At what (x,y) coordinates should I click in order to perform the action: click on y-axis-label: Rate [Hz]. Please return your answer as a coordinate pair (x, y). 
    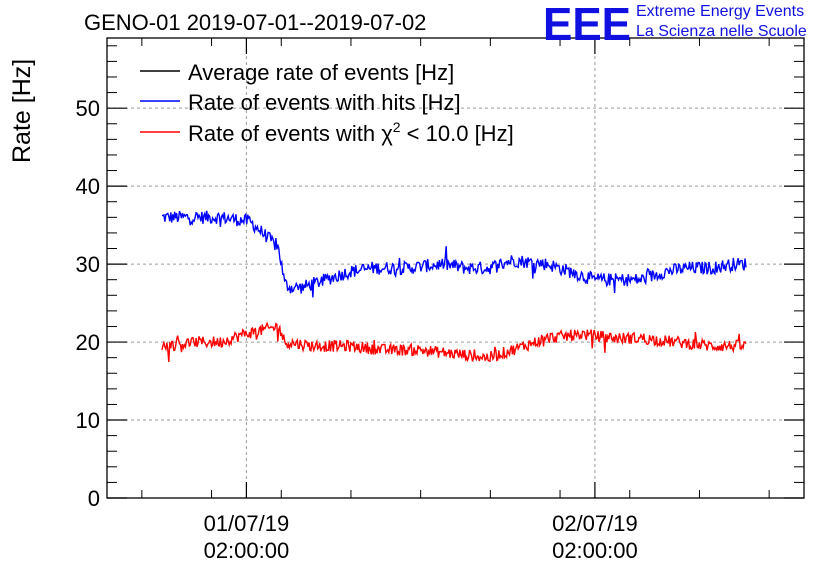
    Looking at the image, I should click on (22, 111).